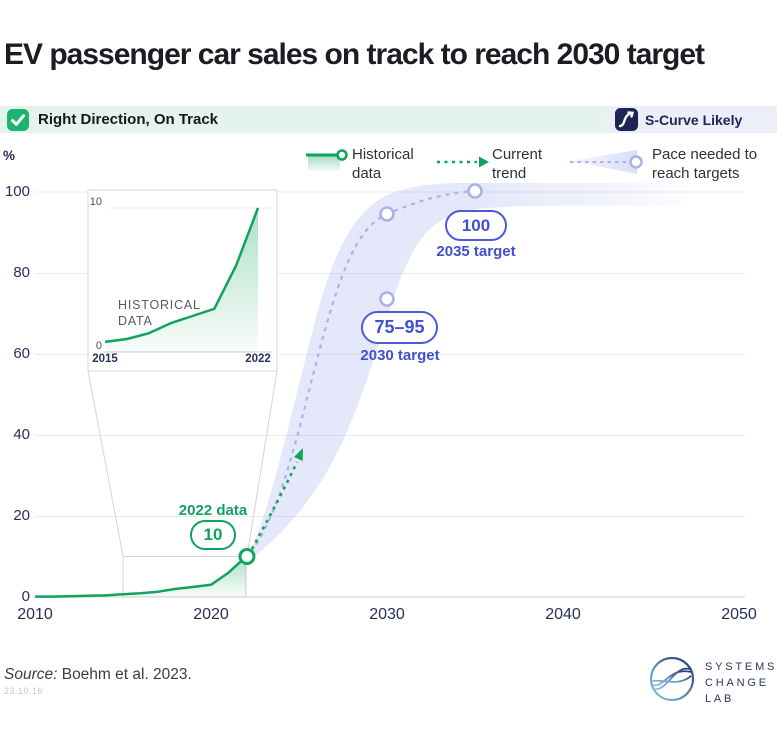 This screenshot has height=739, width=777. Describe the element at coordinates (274, 505) in the screenshot. I see `trend-curve` at that location.